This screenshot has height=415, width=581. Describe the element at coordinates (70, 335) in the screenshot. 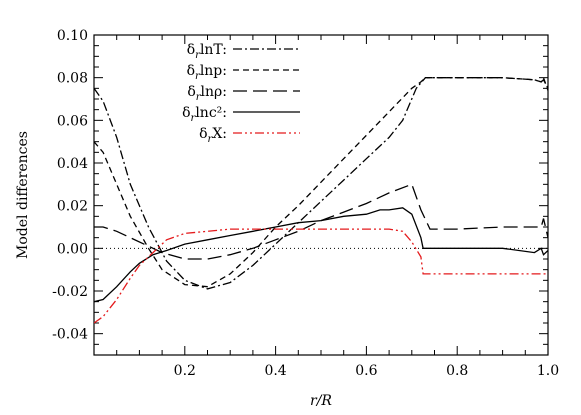

I see `y-tick-label: -0.04` at that location.